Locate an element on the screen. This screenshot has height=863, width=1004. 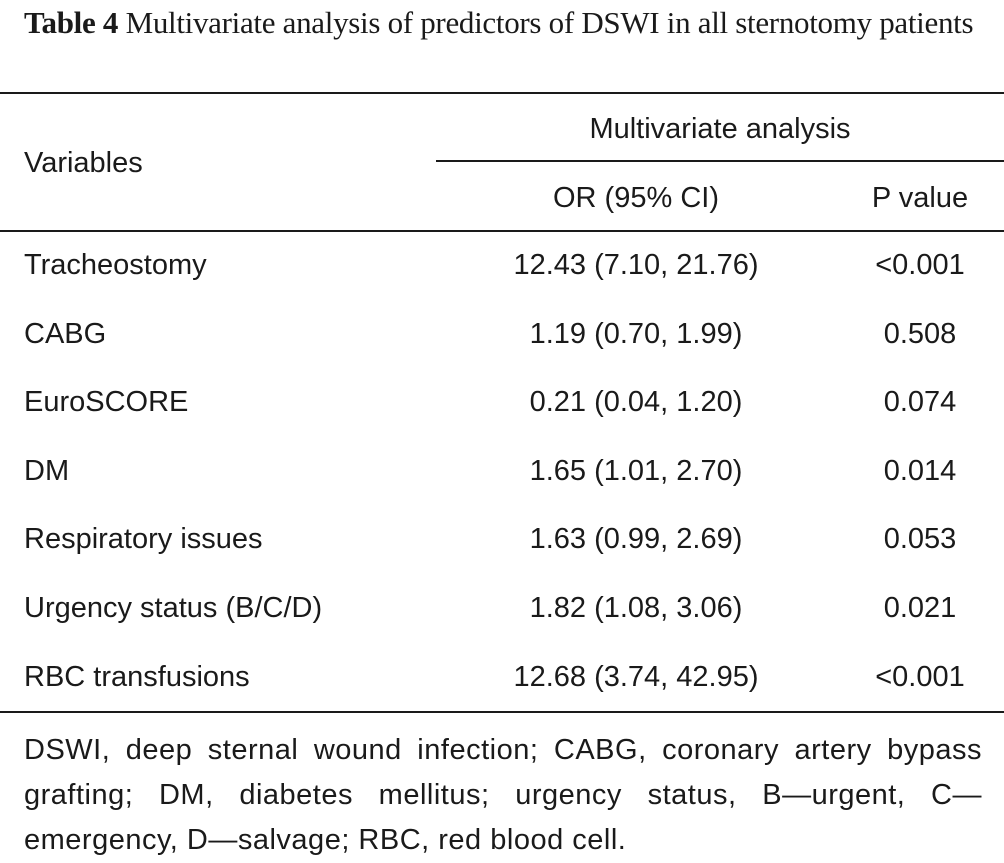
row-or: 1.19 (0.70, 1.99) is located at coordinates (636, 334).